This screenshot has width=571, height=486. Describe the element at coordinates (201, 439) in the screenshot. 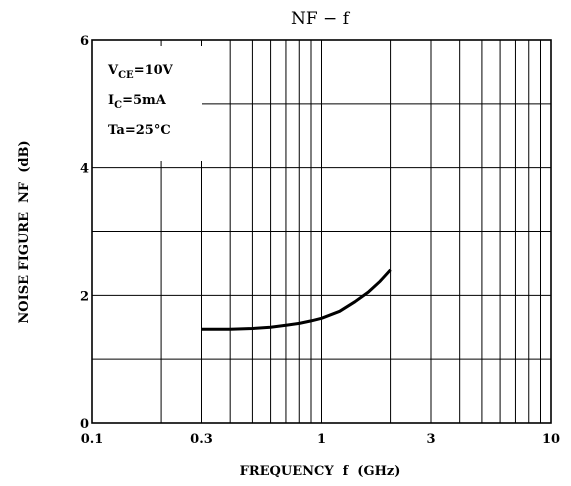

I see `x-tick-label: 0.3` at that location.